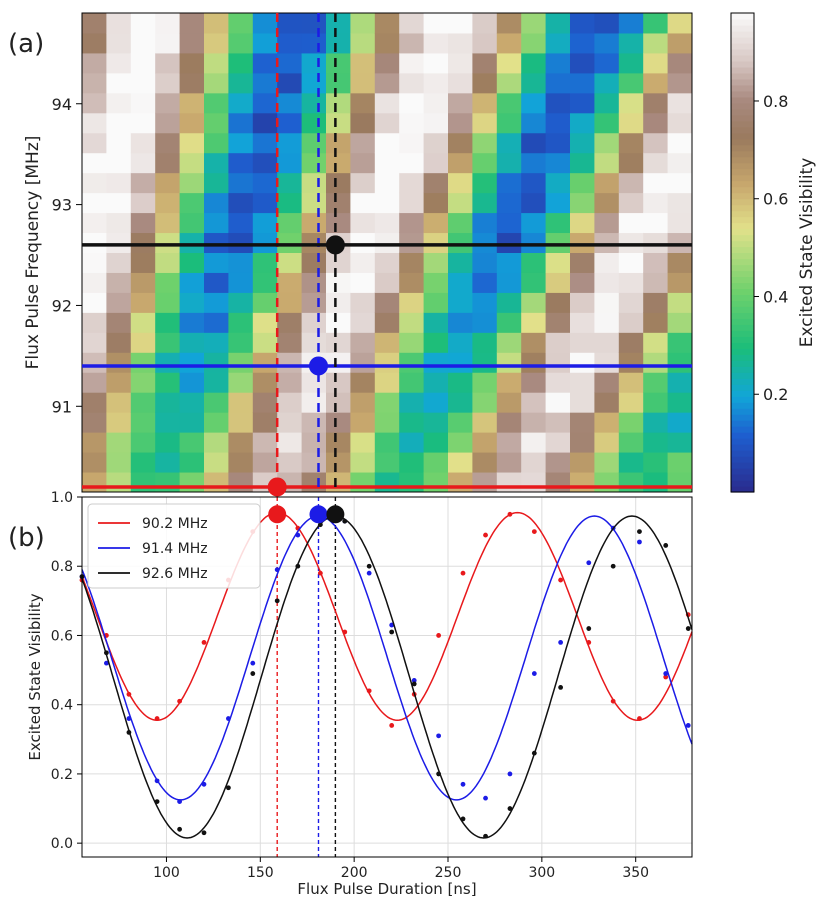 This screenshot has width=830, height=910. What do you see at coordinates (775, 199) in the screenshot?
I see `colorbar-tick-label: 0.6` at bounding box center [775, 199].